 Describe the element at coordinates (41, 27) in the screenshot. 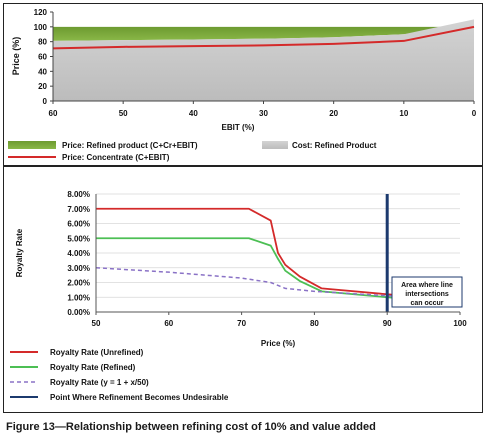

I see `top-y-tick-label: 100` at that location.